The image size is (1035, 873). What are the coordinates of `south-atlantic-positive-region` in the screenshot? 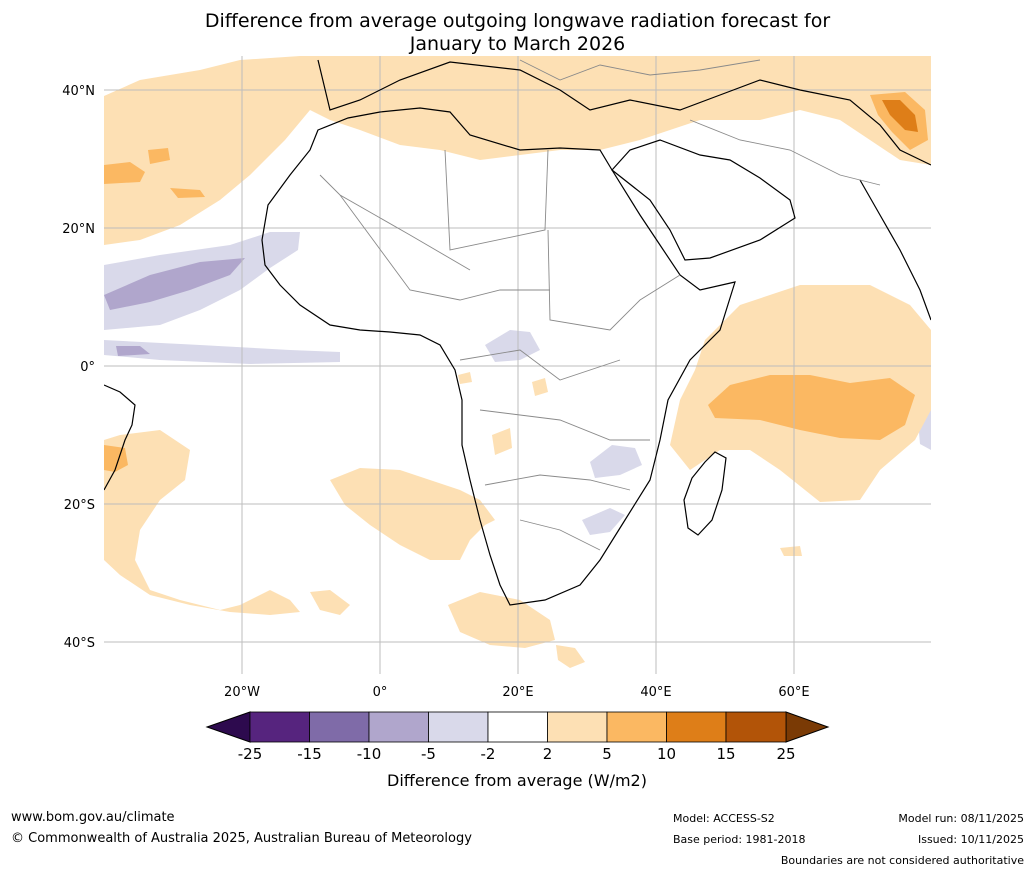 It's located at (202, 522).